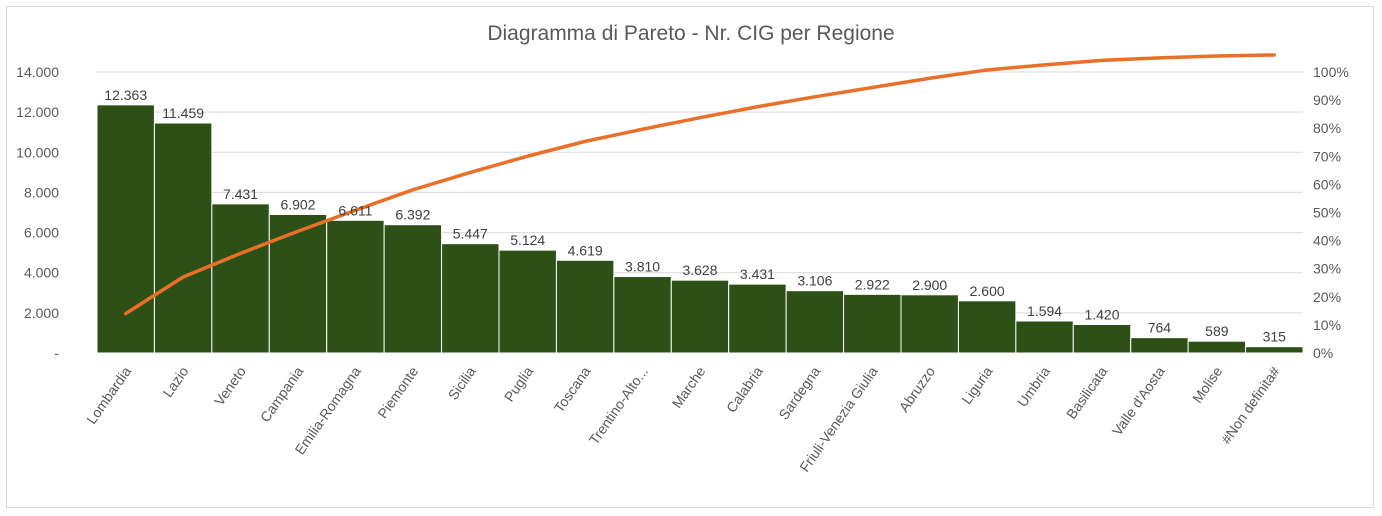  Describe the element at coordinates (799, 392) in the screenshot. I see `x-category-label: Sardegna` at that location.